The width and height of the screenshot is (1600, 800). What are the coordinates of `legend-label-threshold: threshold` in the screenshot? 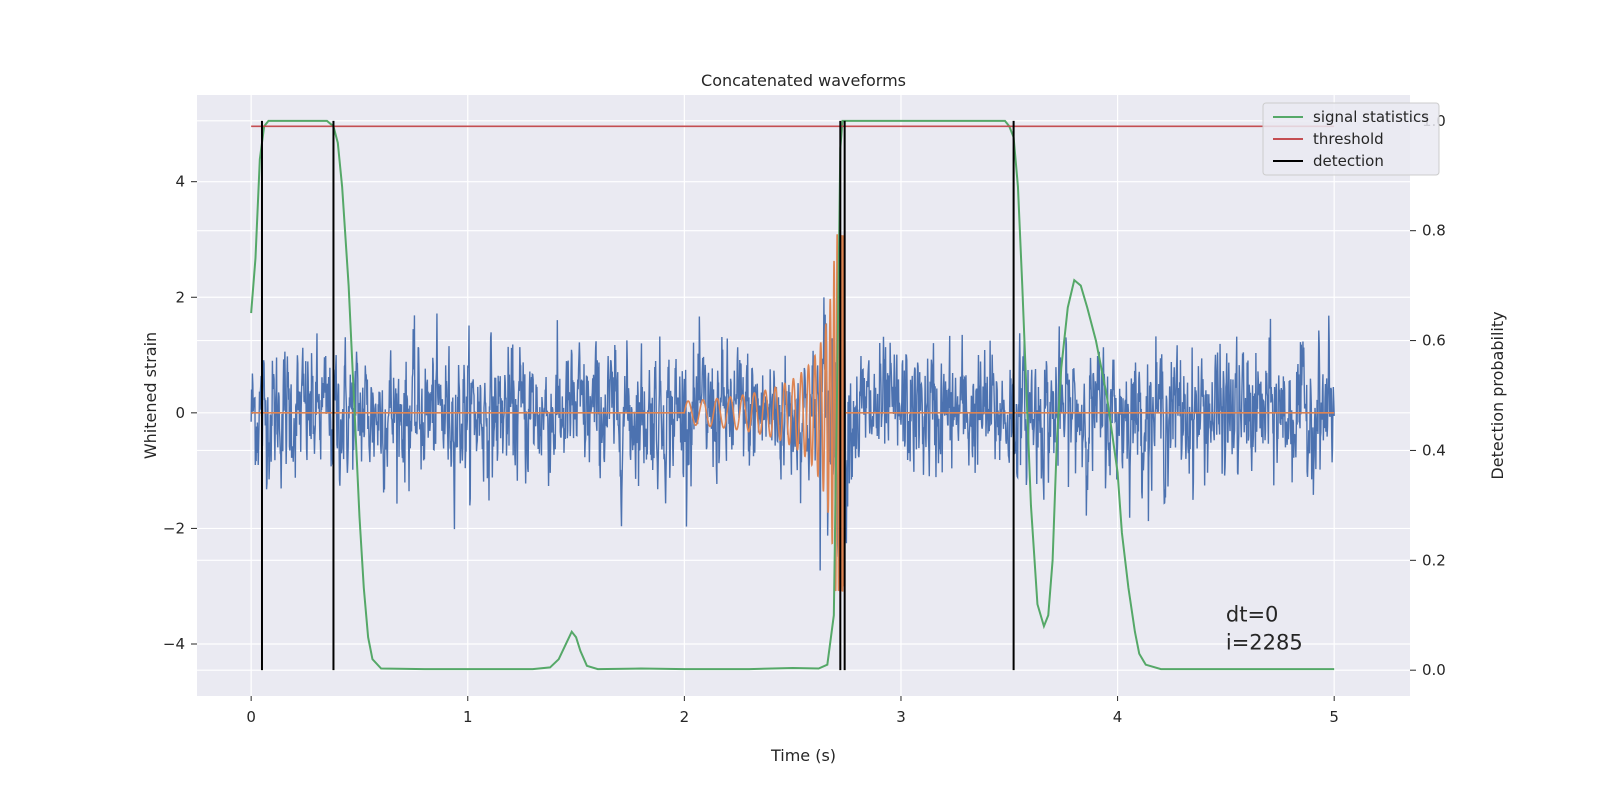 It's located at (1348, 139).